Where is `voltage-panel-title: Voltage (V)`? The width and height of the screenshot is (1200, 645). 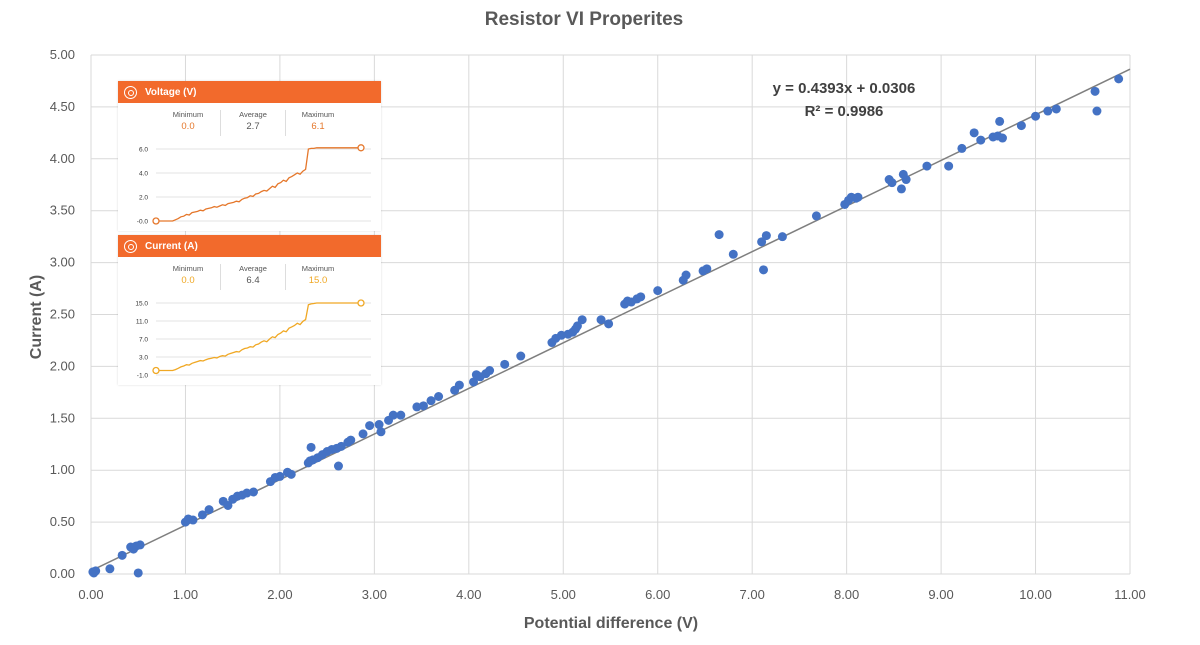
voltage-panel-title: Voltage (V) is located at coordinates (171, 92).